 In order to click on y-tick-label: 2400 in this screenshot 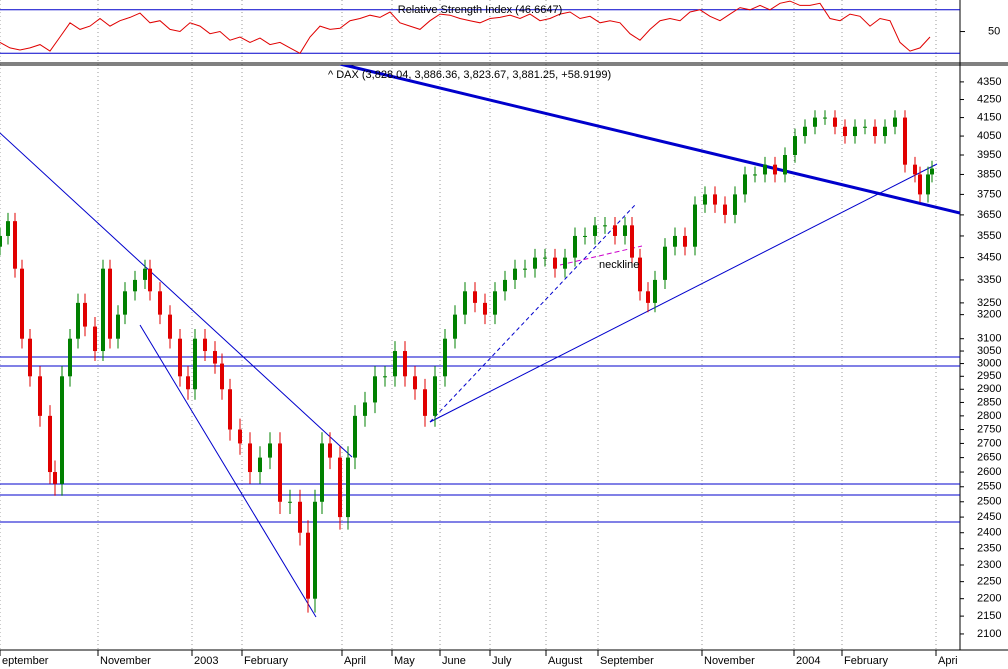, I will do `click(989, 533)`.